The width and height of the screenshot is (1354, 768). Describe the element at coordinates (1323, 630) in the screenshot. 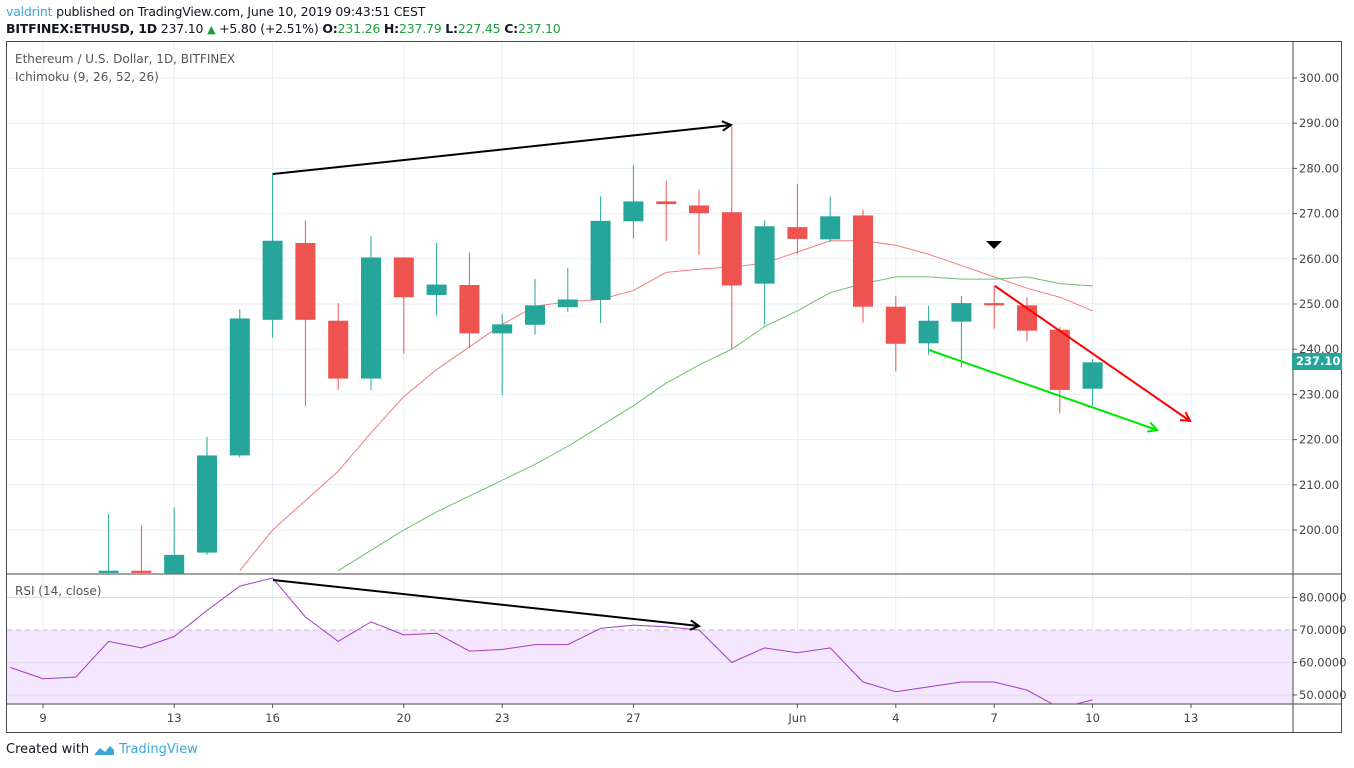

I see `rsi-tick-label: 70.0000` at that location.